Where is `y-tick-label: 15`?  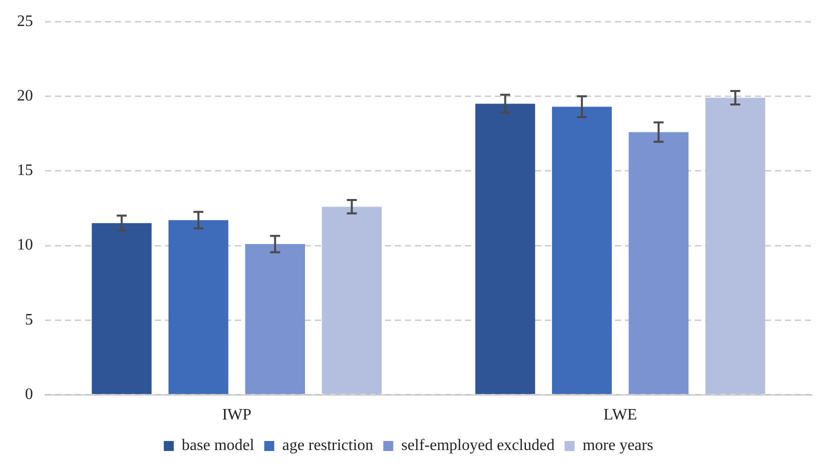
y-tick-label: 15 is located at coordinates (25, 171).